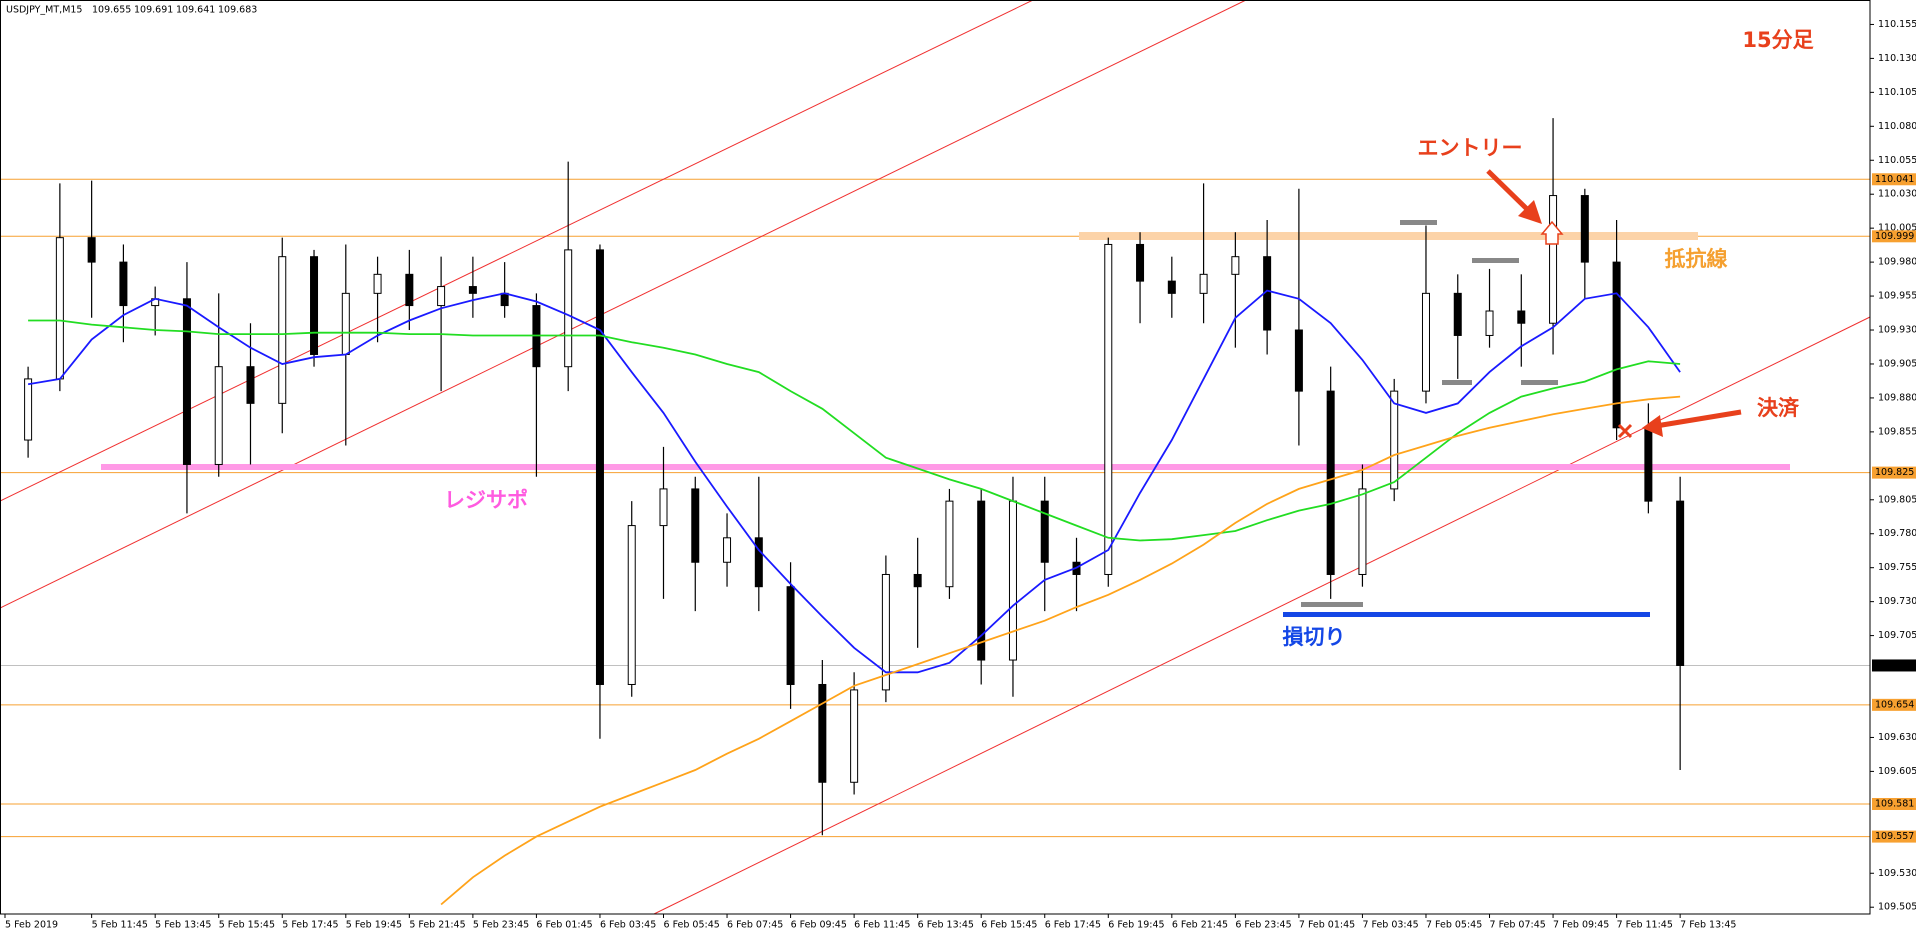  Describe the element at coordinates (1897, 635) in the screenshot. I see `y-tick-label: 109.705` at that location.